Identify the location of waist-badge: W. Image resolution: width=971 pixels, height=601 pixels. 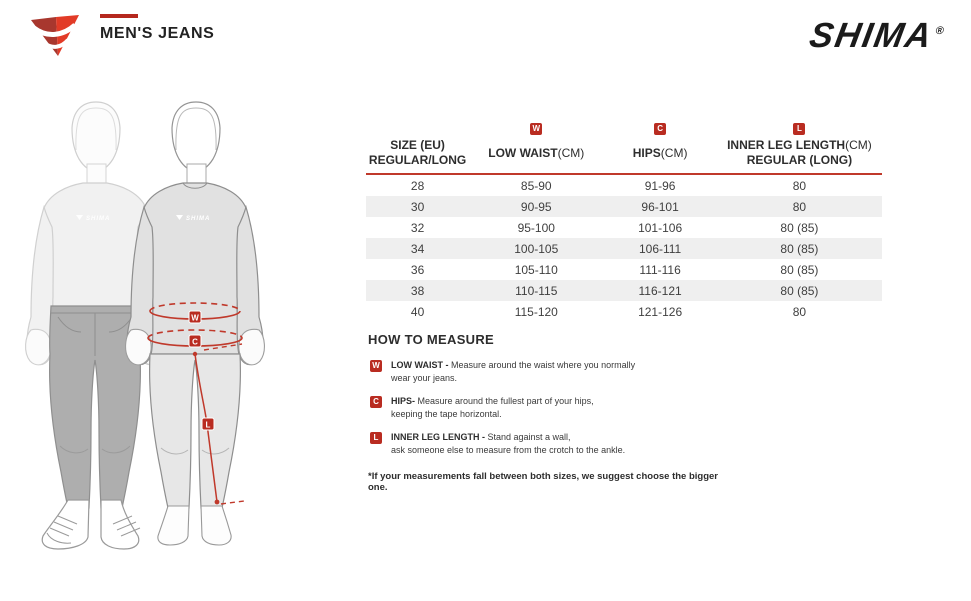
(195, 317).